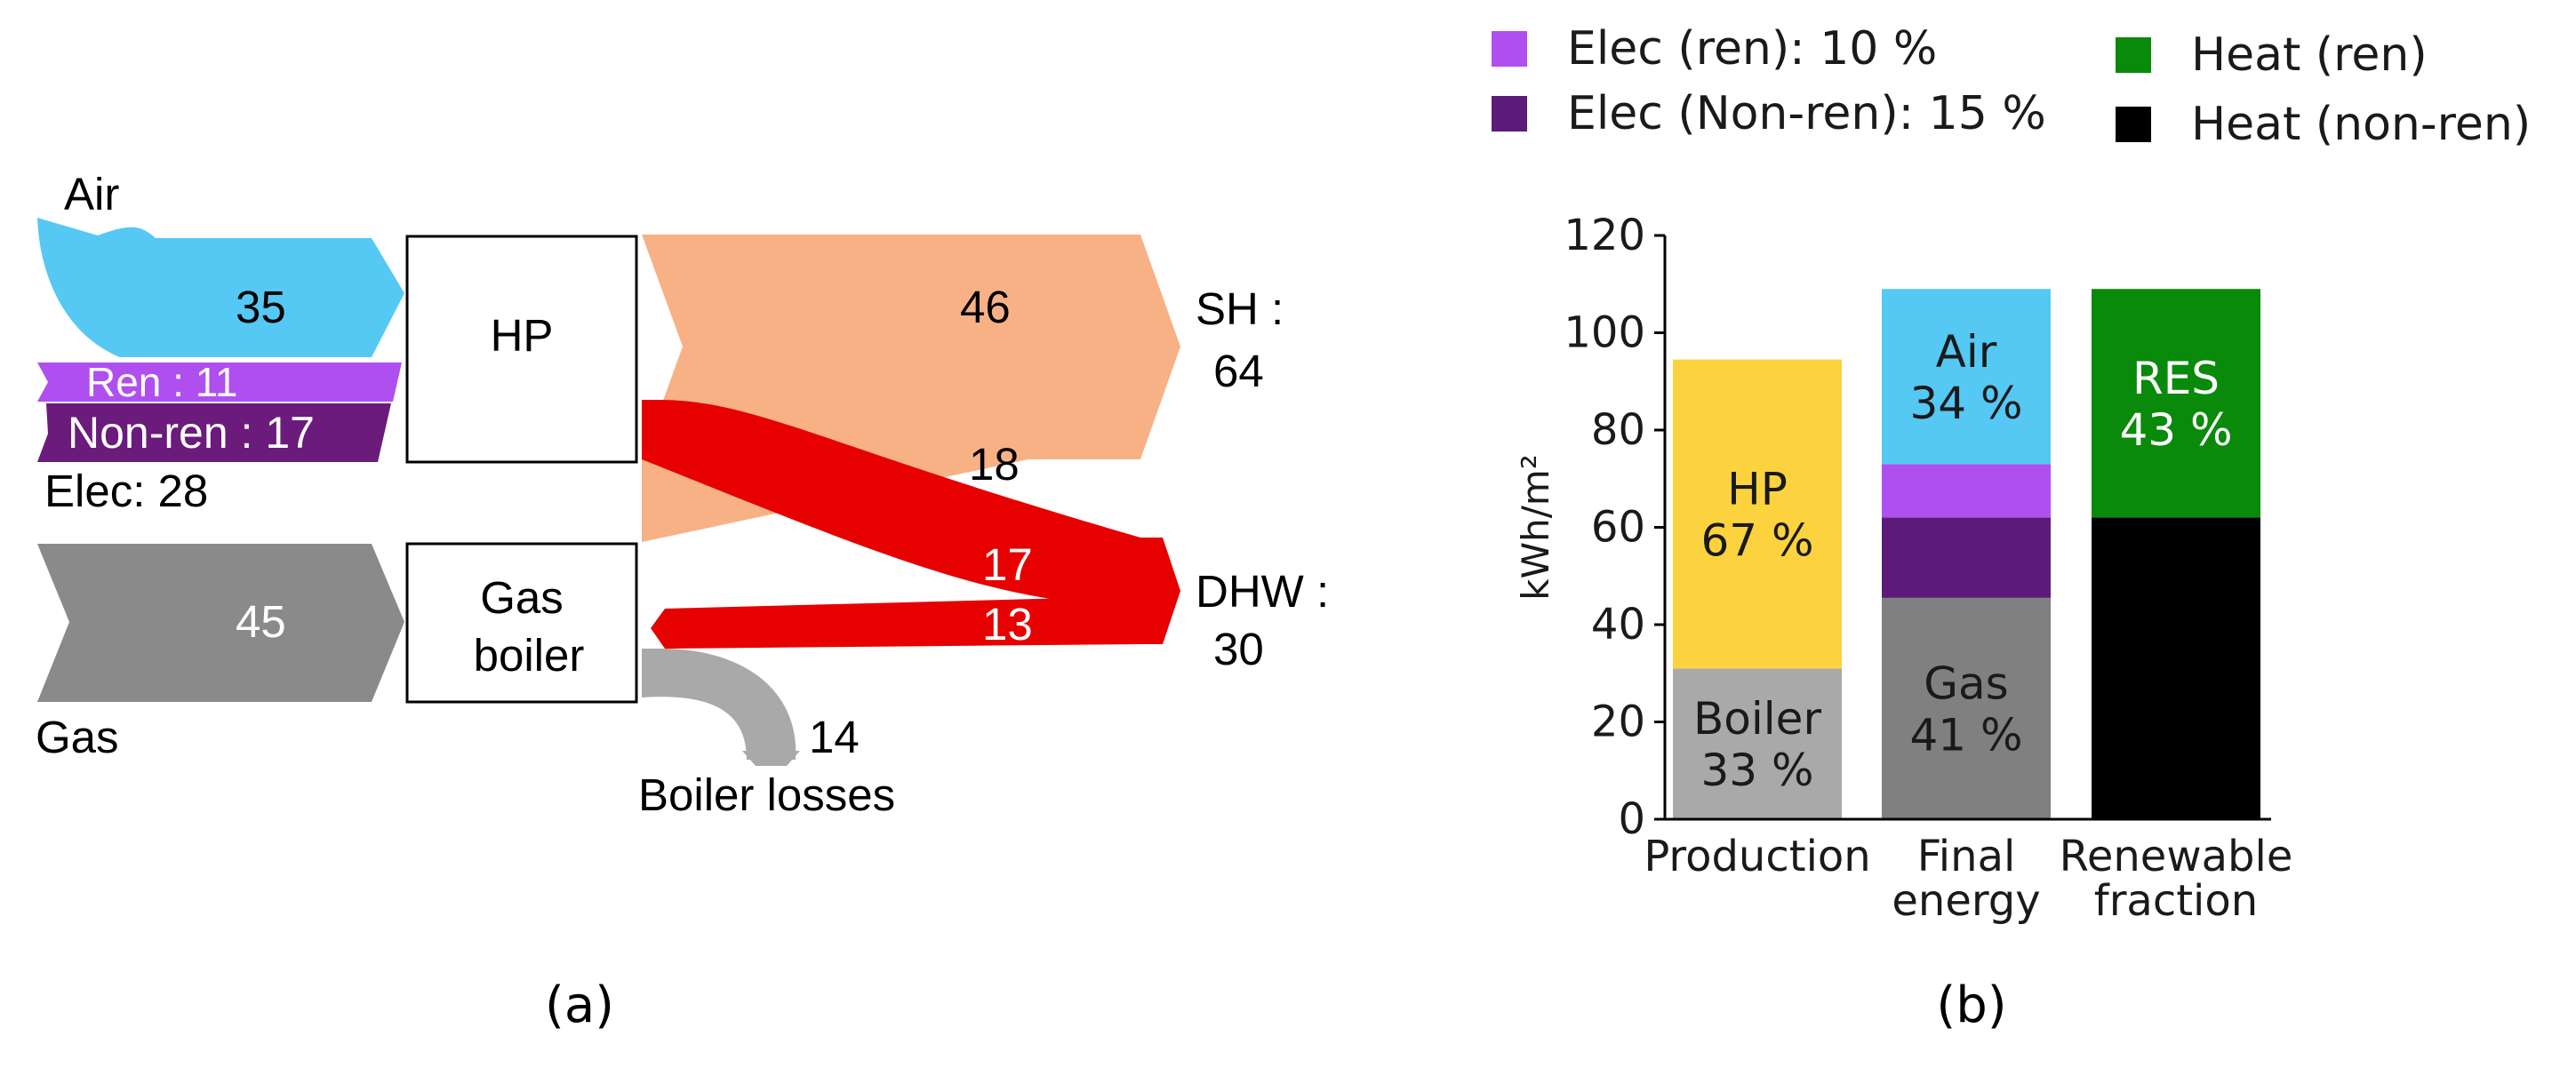  I want to click on sh-label-line2: 64, so click(1238, 371).